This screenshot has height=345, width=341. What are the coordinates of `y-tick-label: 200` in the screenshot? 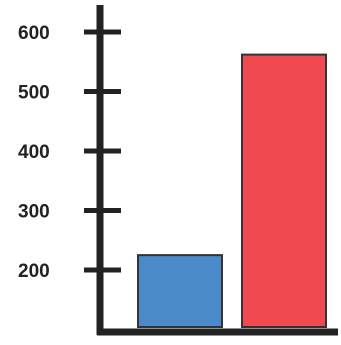 It's located at (34, 271).